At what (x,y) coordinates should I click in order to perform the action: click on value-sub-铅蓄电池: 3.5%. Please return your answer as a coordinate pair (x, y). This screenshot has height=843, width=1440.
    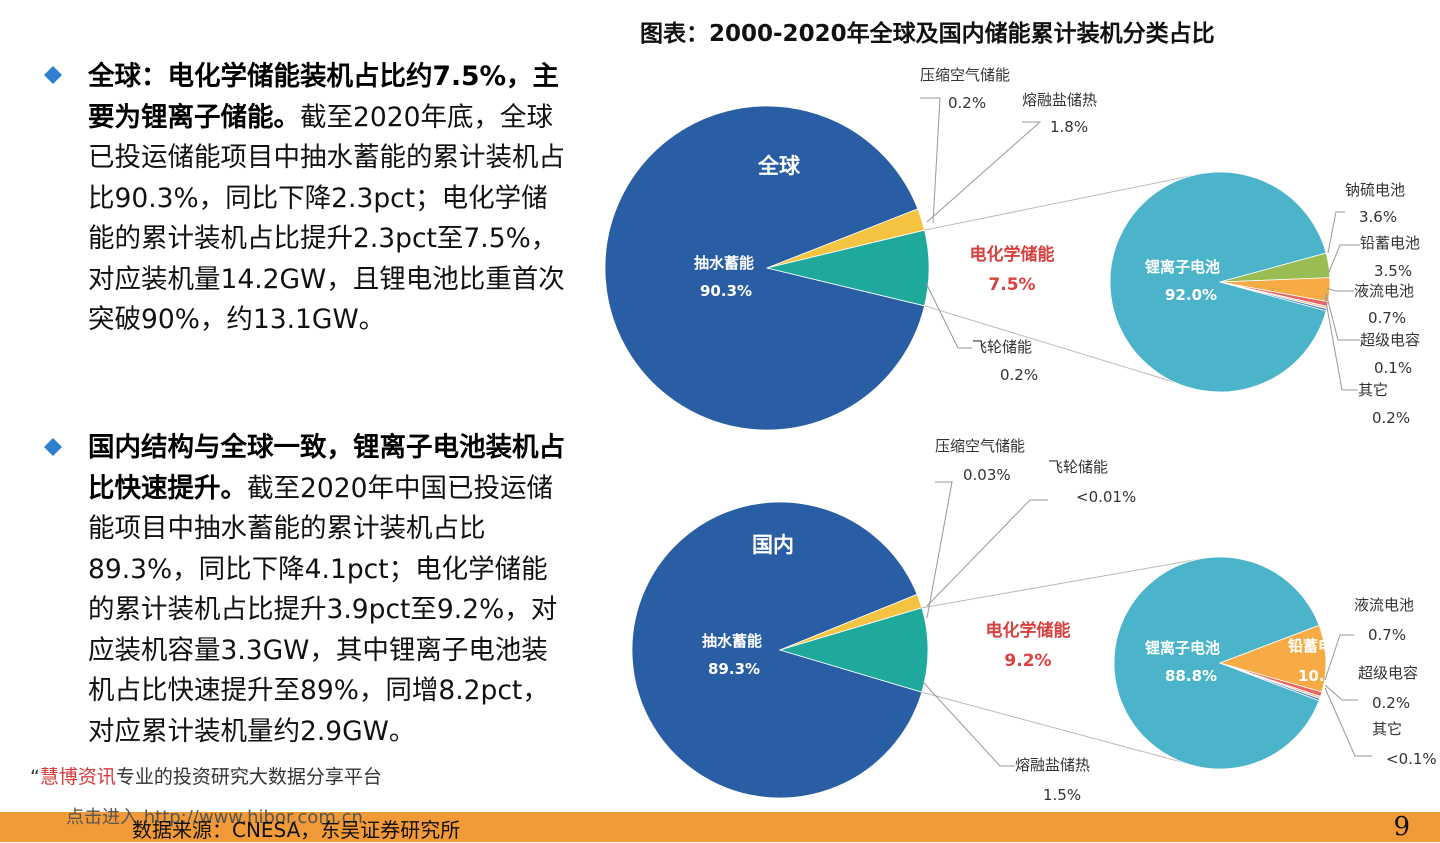
    Looking at the image, I should click on (1393, 271).